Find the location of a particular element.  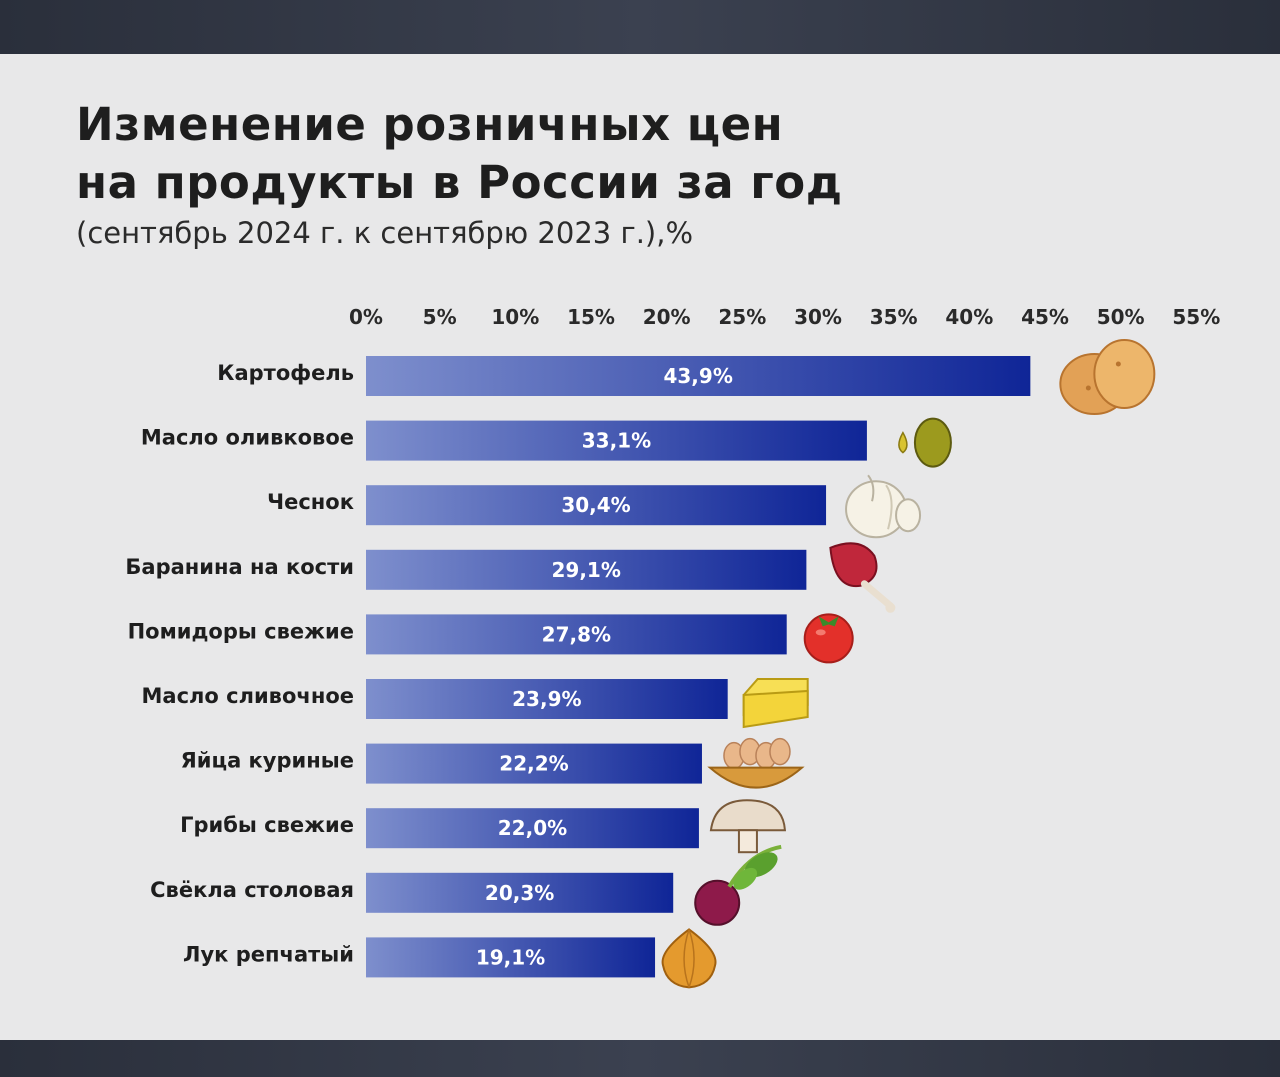

category-label: Свёкла столовая is located at coordinates (252, 890).